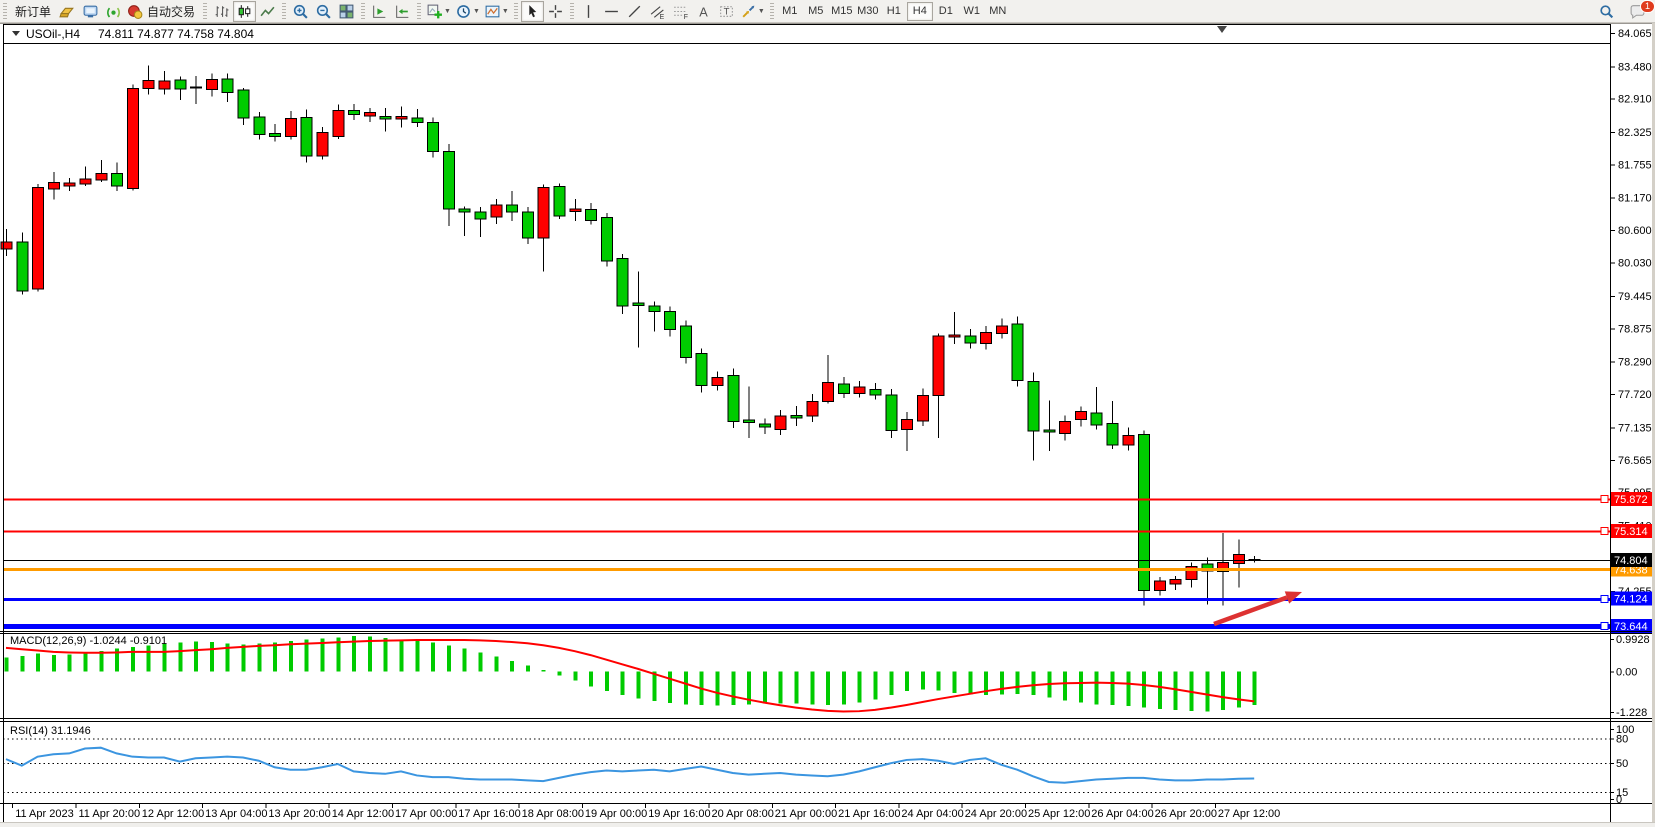 The image size is (1655, 827). What do you see at coordinates (657, 11) in the screenshot?
I see `channel-button: E` at bounding box center [657, 11].